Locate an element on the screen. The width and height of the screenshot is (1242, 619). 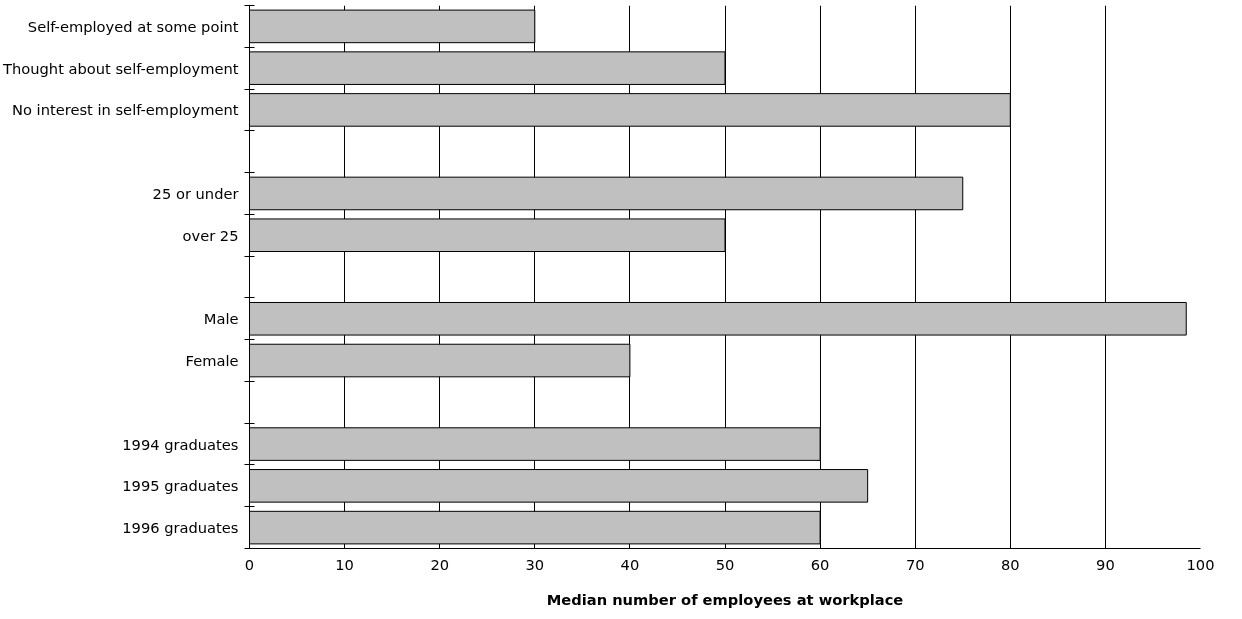
y-tick-label: over 25 is located at coordinates (210, 235).